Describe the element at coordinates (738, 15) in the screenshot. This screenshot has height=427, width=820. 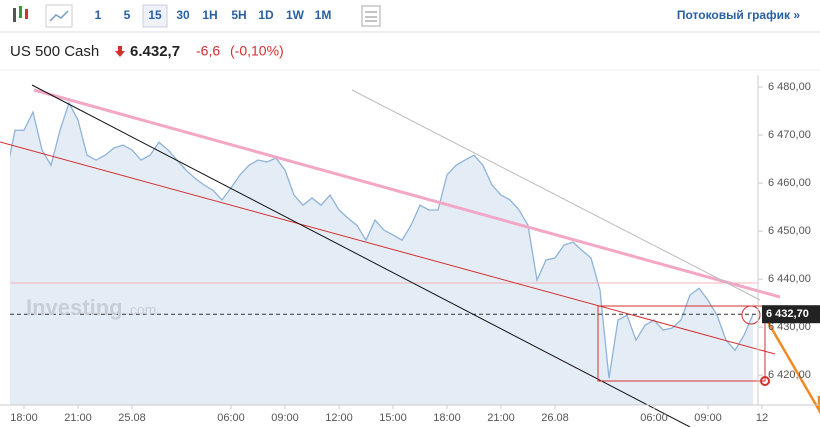
I see `streaming-link: Потоковый график »` at that location.